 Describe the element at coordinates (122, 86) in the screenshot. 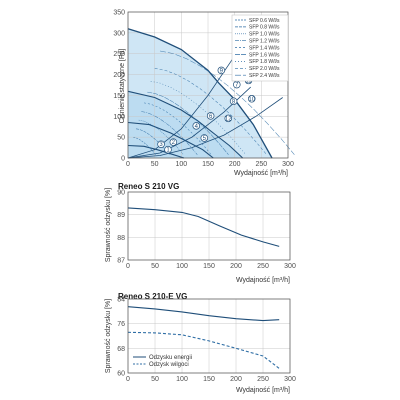

I see `pressure-y-label: Ciśnienie statyczne [Pa]` at that location.